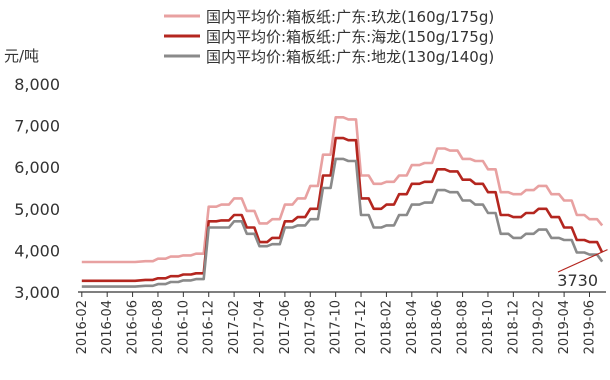 Image resolution: width=610 pixels, height=380 pixels. Describe the element at coordinates (463, 327) in the screenshot. I see `x-tick-label: 2018-08` at that location.